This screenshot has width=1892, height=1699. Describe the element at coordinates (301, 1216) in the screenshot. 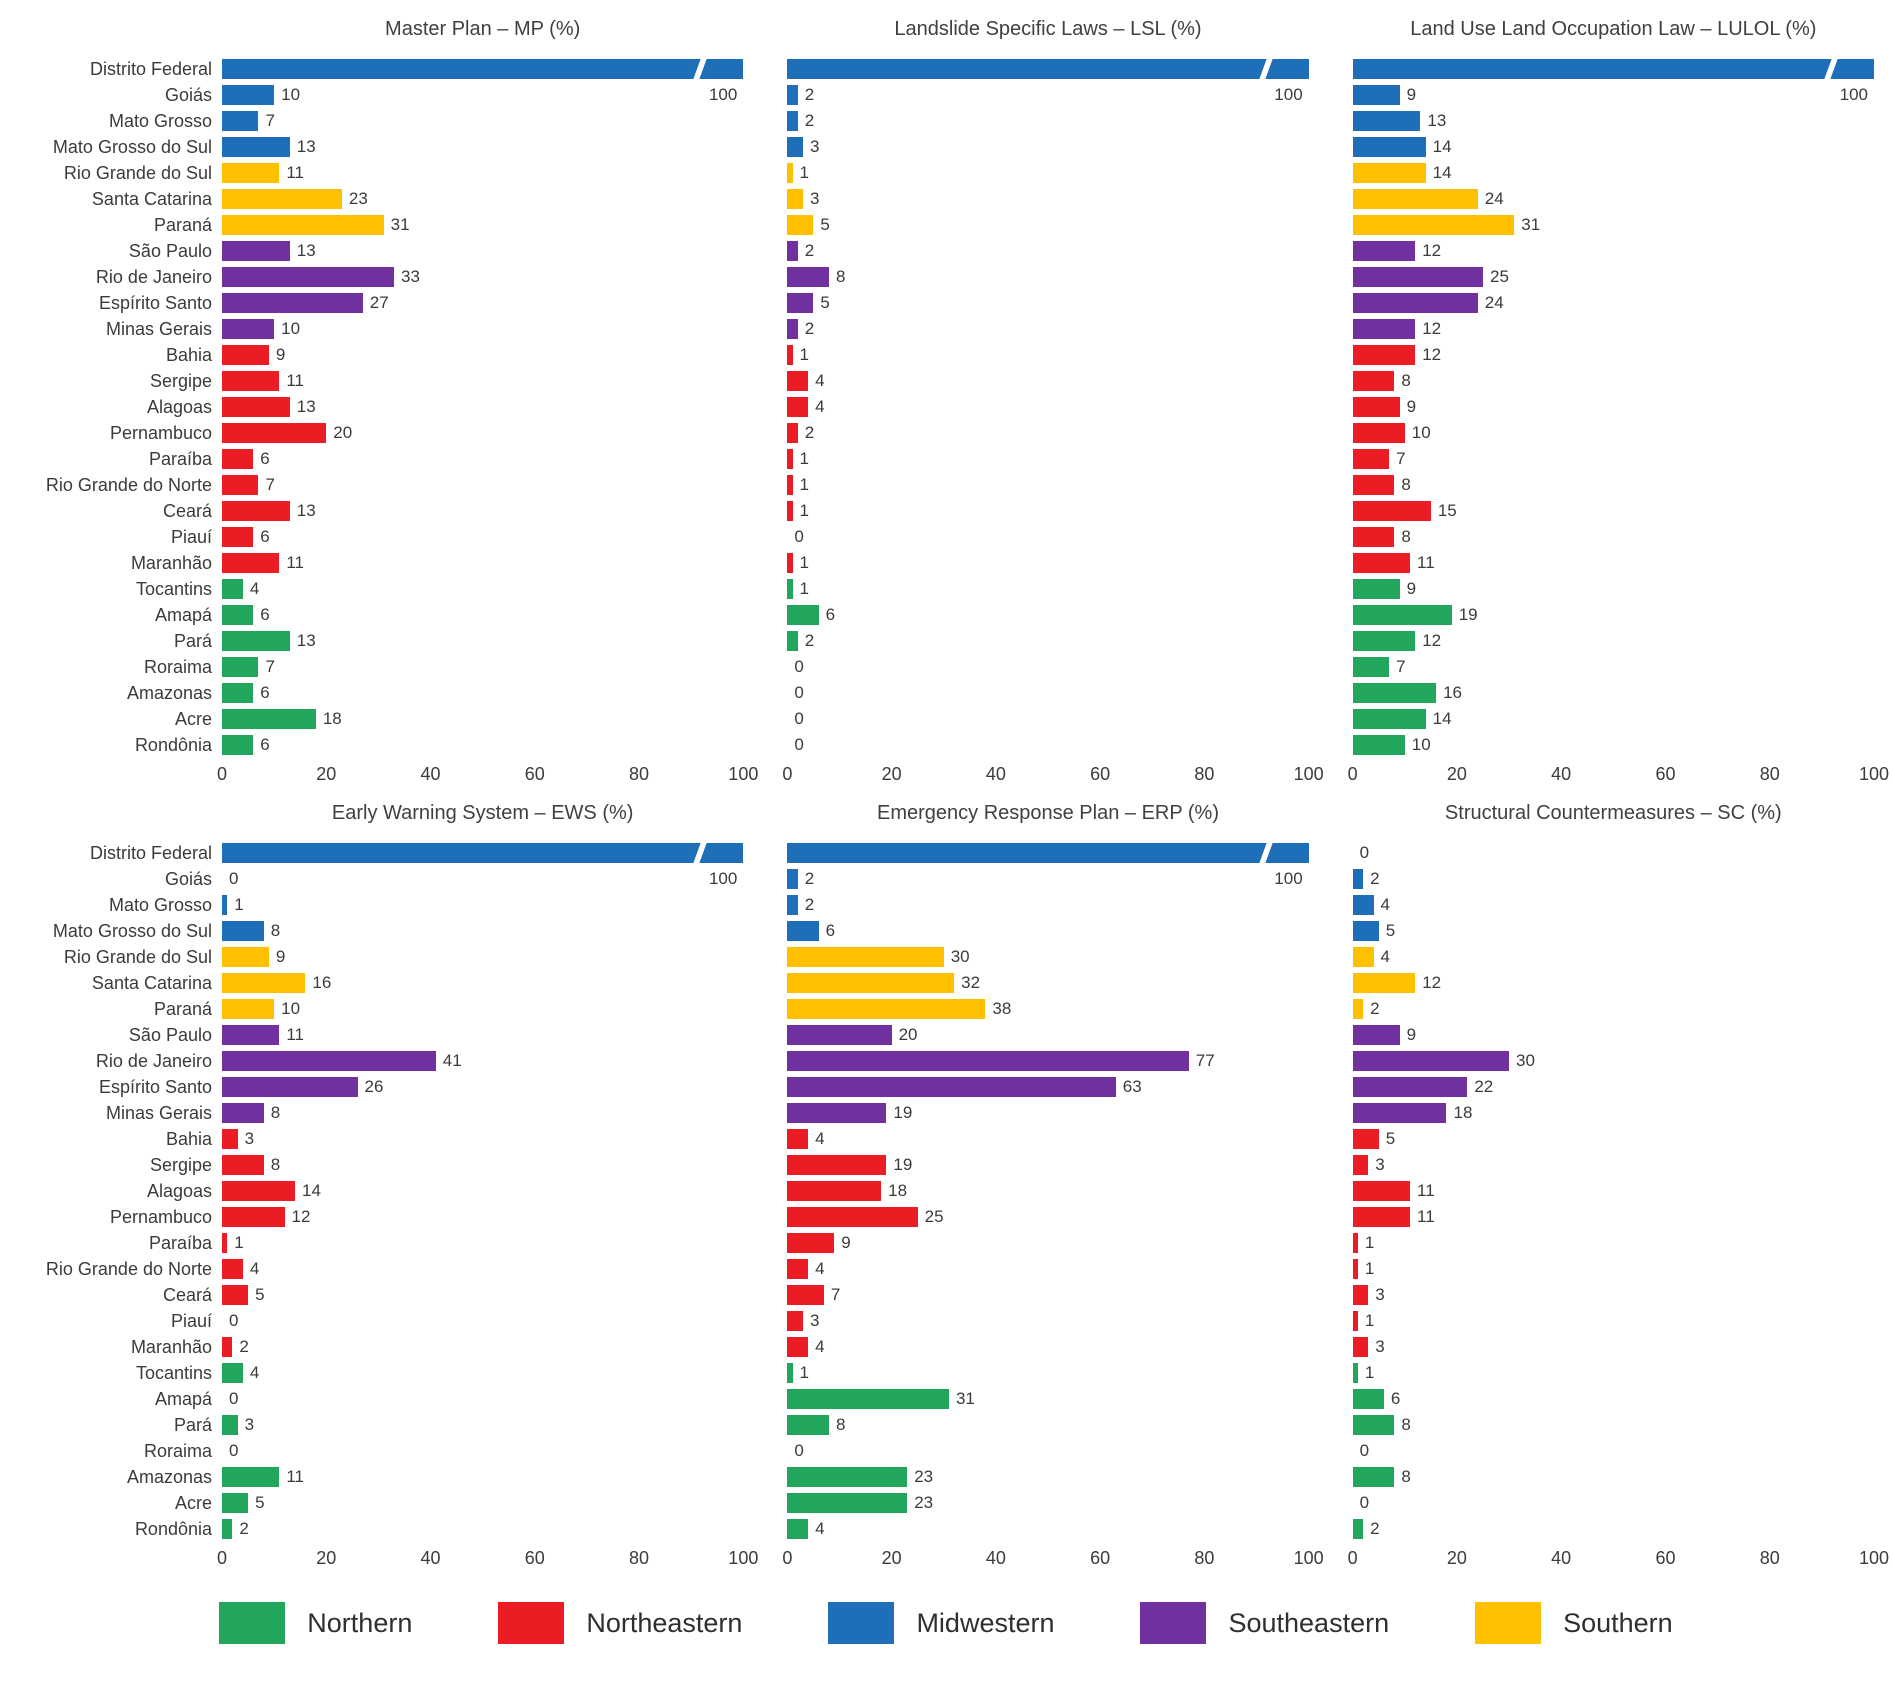

I see `value-label: 12` at that location.